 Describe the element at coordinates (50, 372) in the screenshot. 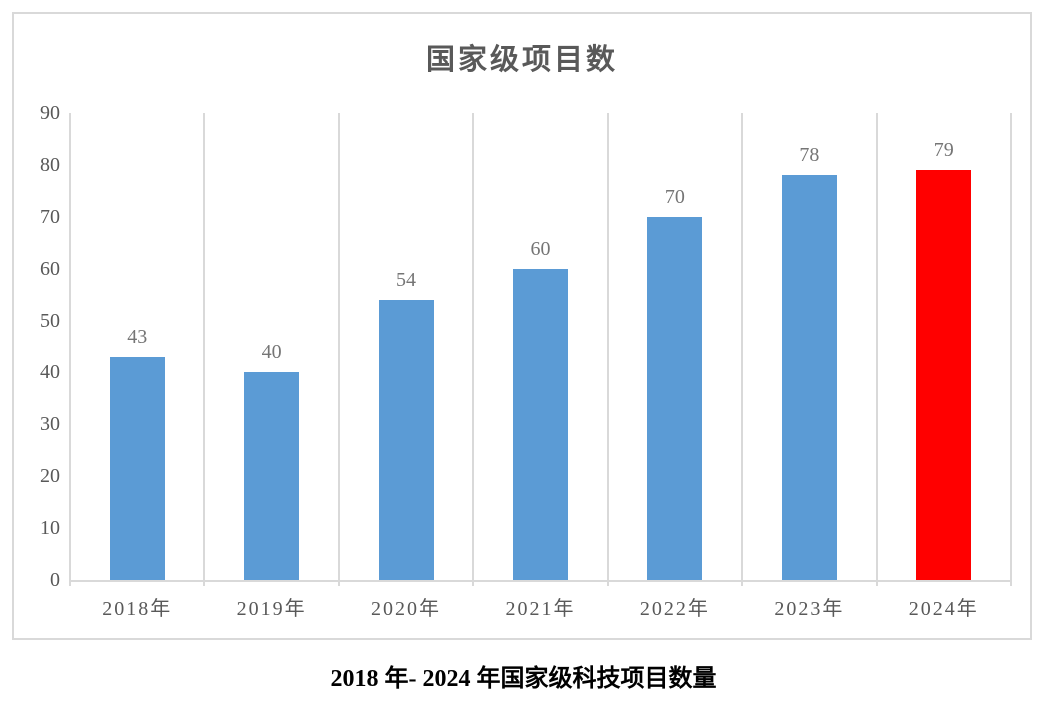

I see `y-tick-label: 40` at that location.